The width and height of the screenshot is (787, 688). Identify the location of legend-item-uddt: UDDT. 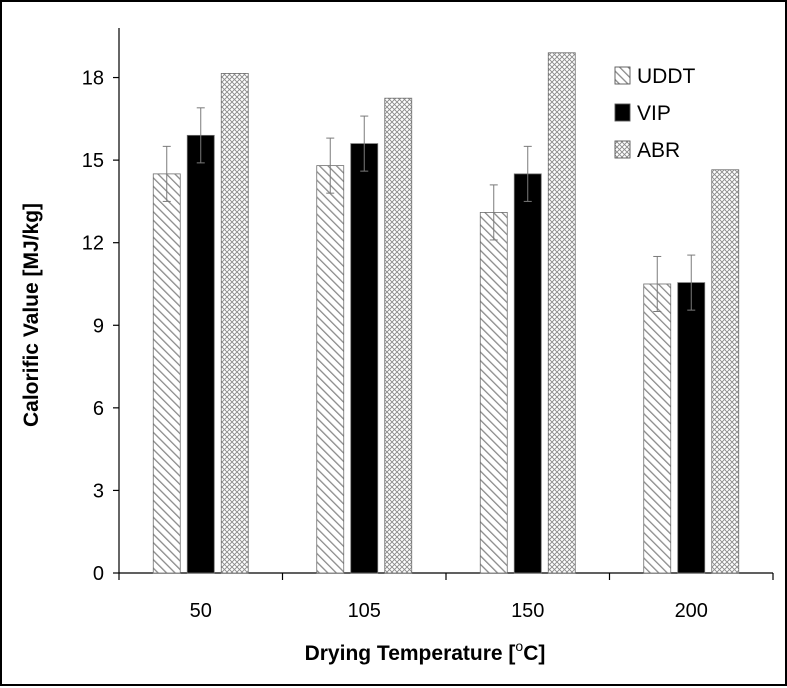
(654, 76).